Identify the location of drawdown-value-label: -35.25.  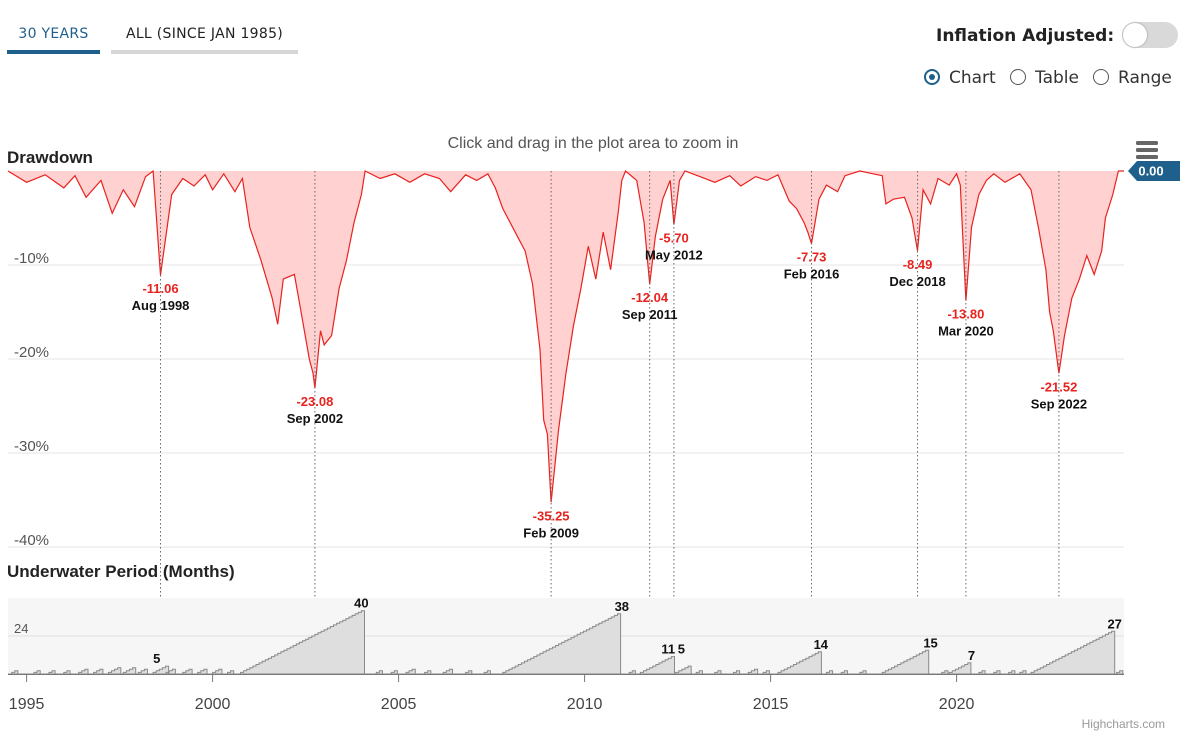
(551, 515).